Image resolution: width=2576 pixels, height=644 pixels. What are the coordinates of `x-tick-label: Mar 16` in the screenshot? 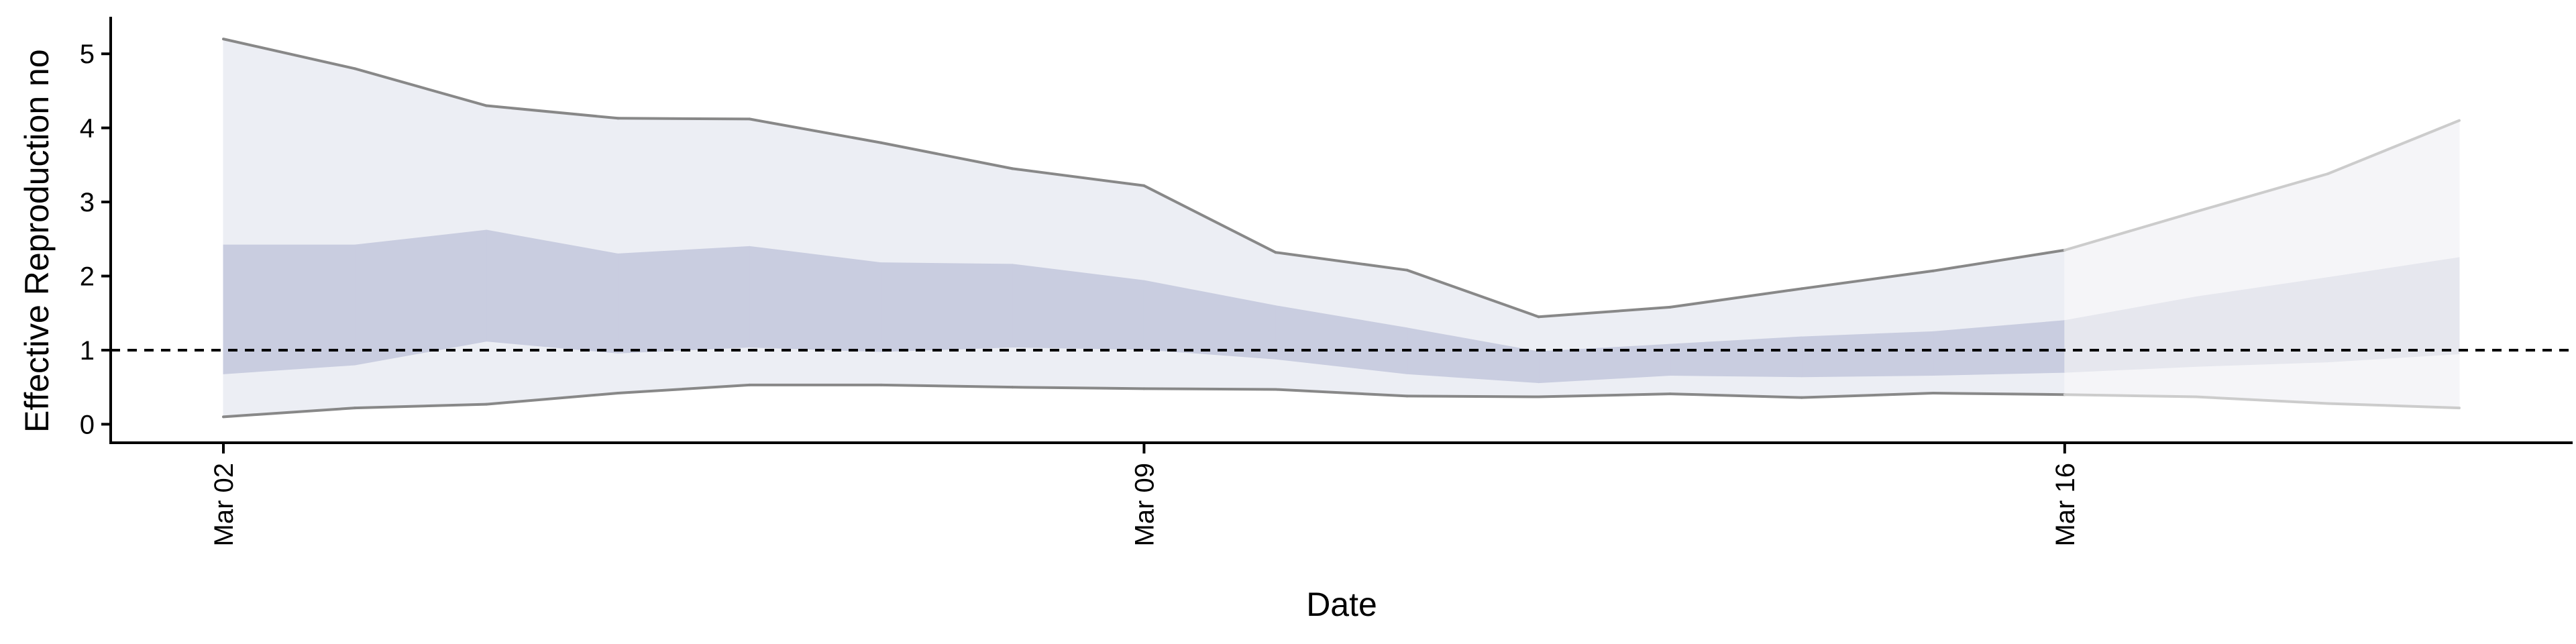 It's located at (2065, 505).